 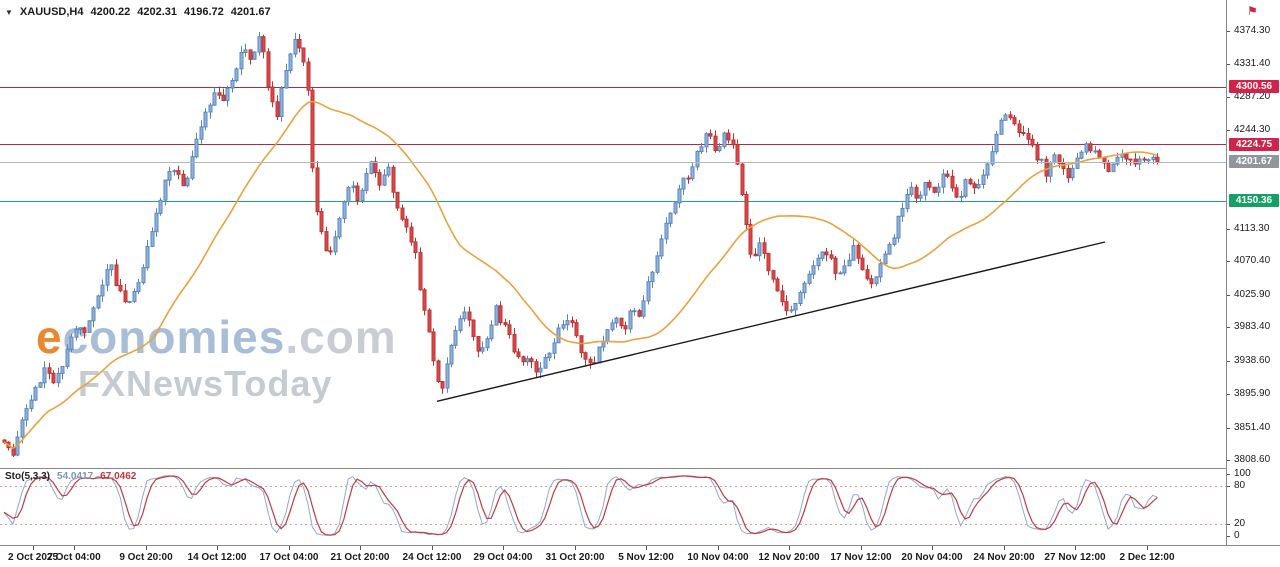 I want to click on time-axis-label: 2 Oct 2025, so click(x=33, y=557).